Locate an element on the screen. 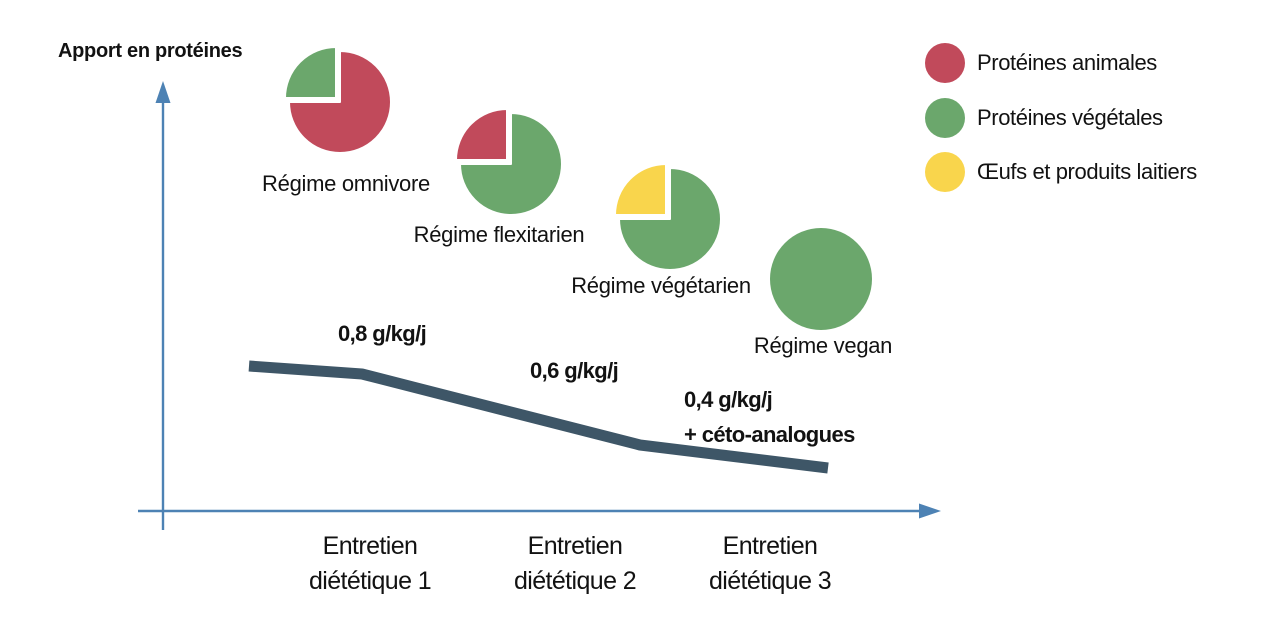 The width and height of the screenshot is (1280, 638). pie-omnivore-animal-slice is located at coordinates (340, 102).